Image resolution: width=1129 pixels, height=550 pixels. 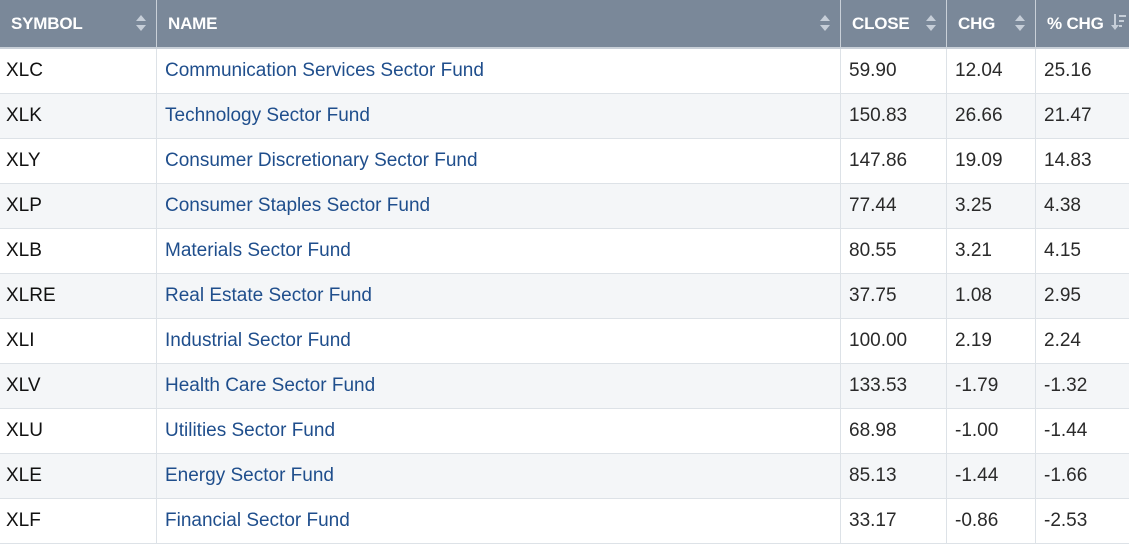 I want to click on fund-name-link: Health Care Sector Fund, so click(x=270, y=385).